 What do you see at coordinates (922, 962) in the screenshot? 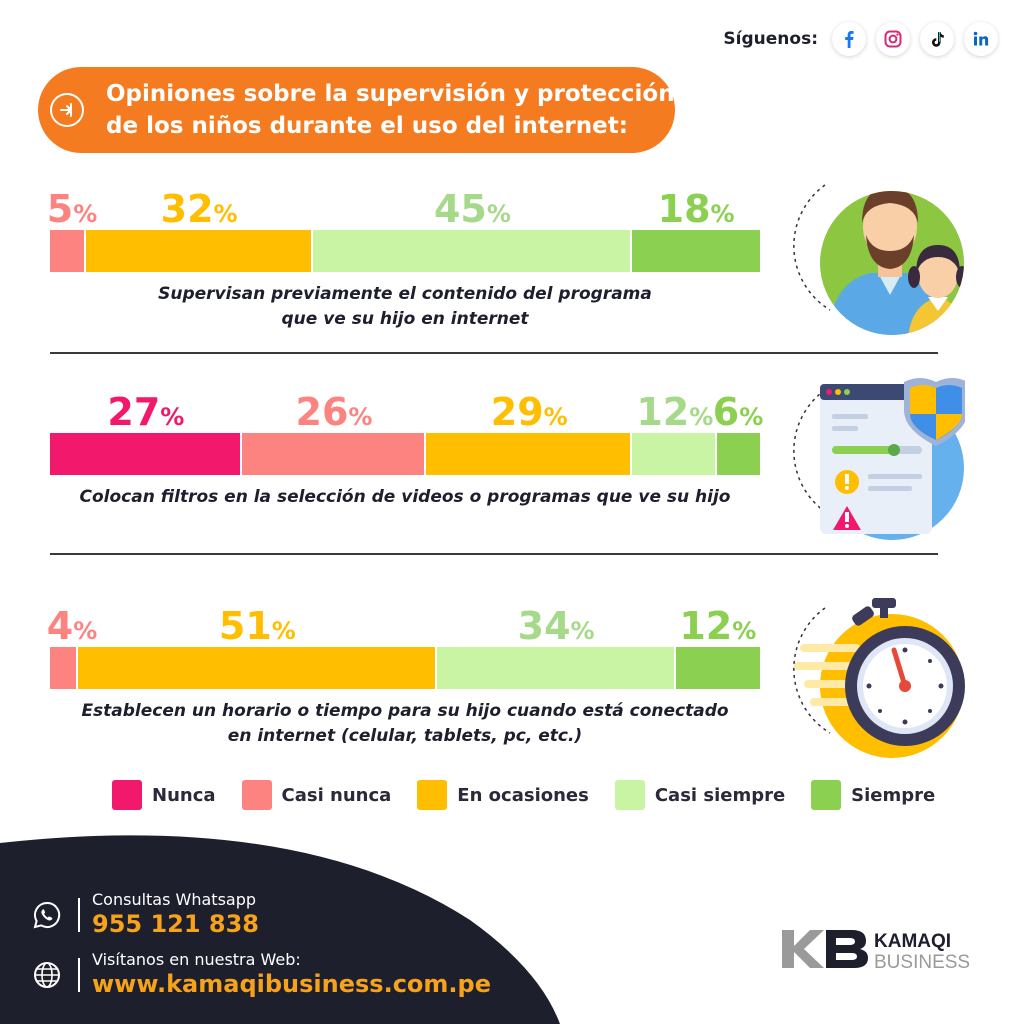
I see `brand-subtitle: BUSINESS` at bounding box center [922, 962].